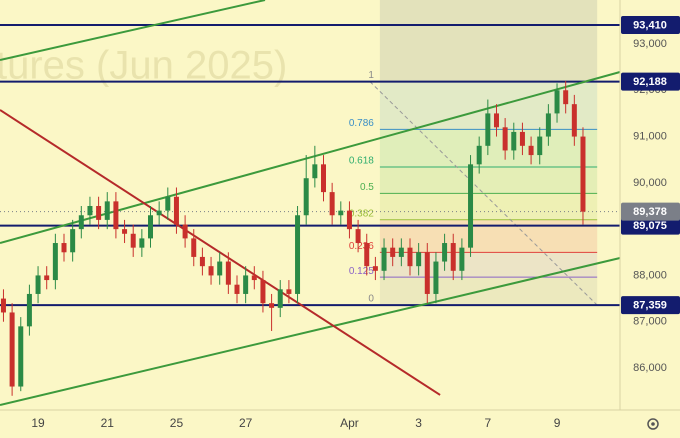  I want to click on gear, so click(653, 424).